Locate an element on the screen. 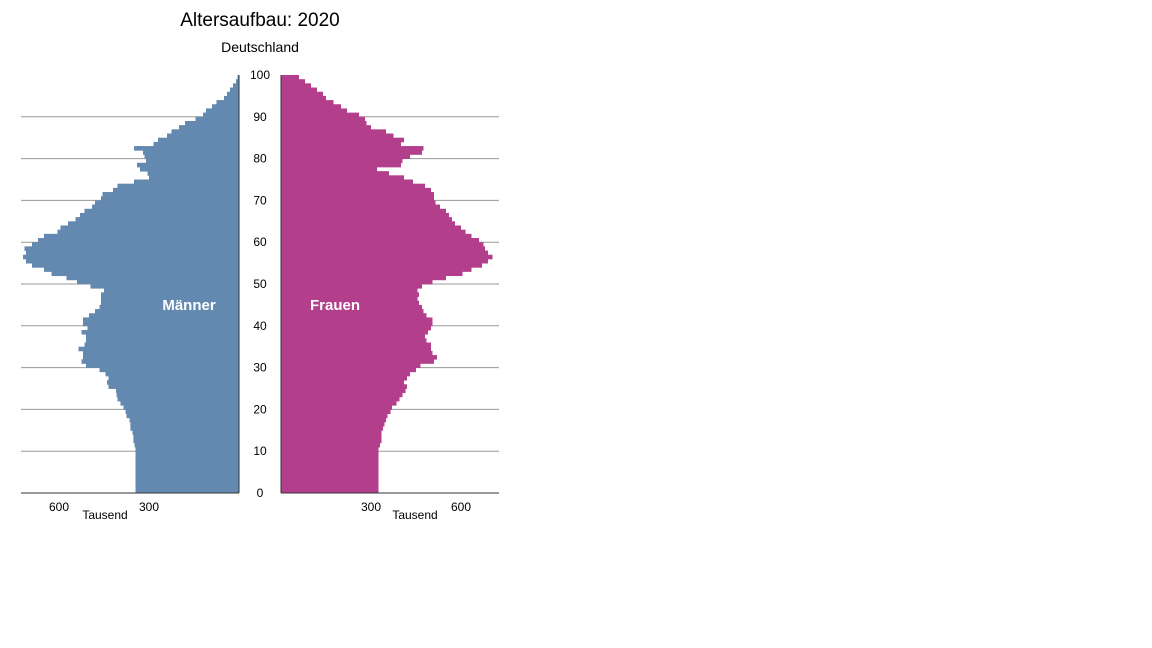  y-tick-label: 20 is located at coordinates (260, 409).